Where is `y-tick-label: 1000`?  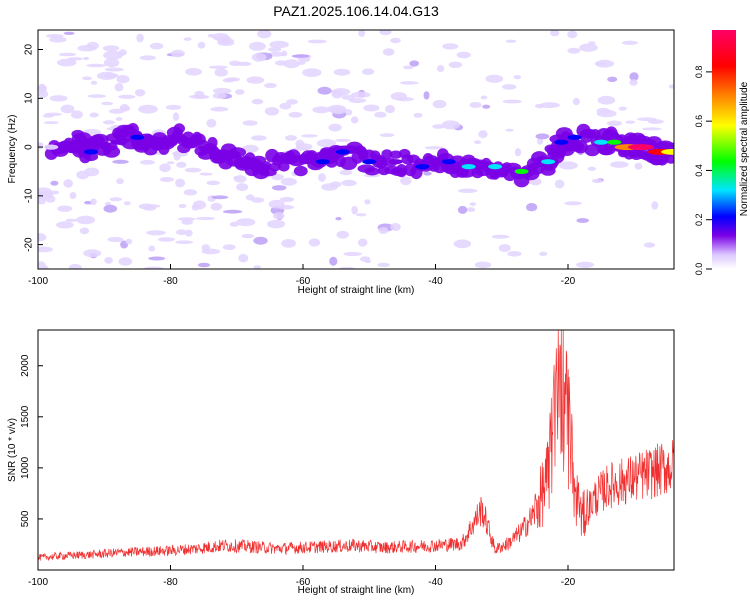 y-tick-label: 1000 is located at coordinates (25, 467).